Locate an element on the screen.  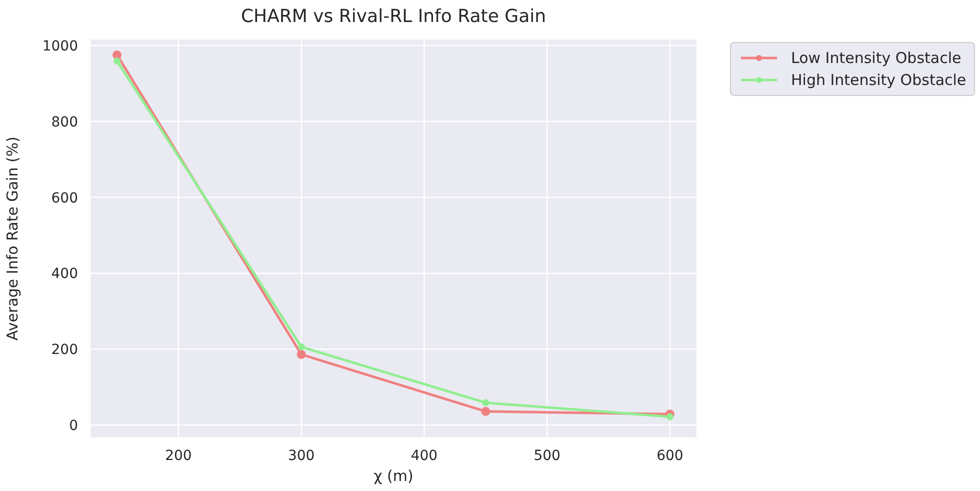
x-axis-title: χ (m) is located at coordinates (394, 476).